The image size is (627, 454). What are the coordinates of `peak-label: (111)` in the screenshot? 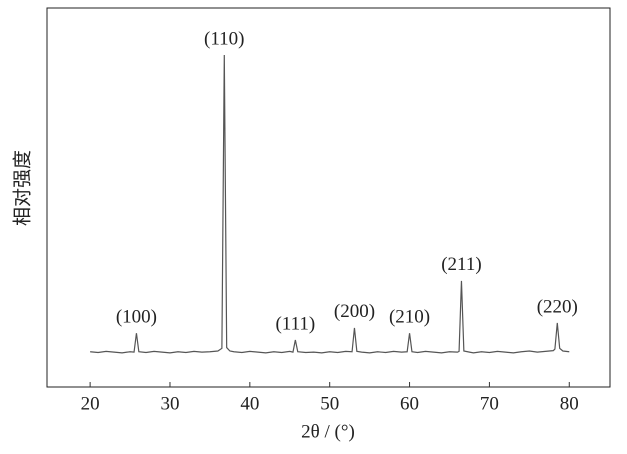 It's located at (295, 323).